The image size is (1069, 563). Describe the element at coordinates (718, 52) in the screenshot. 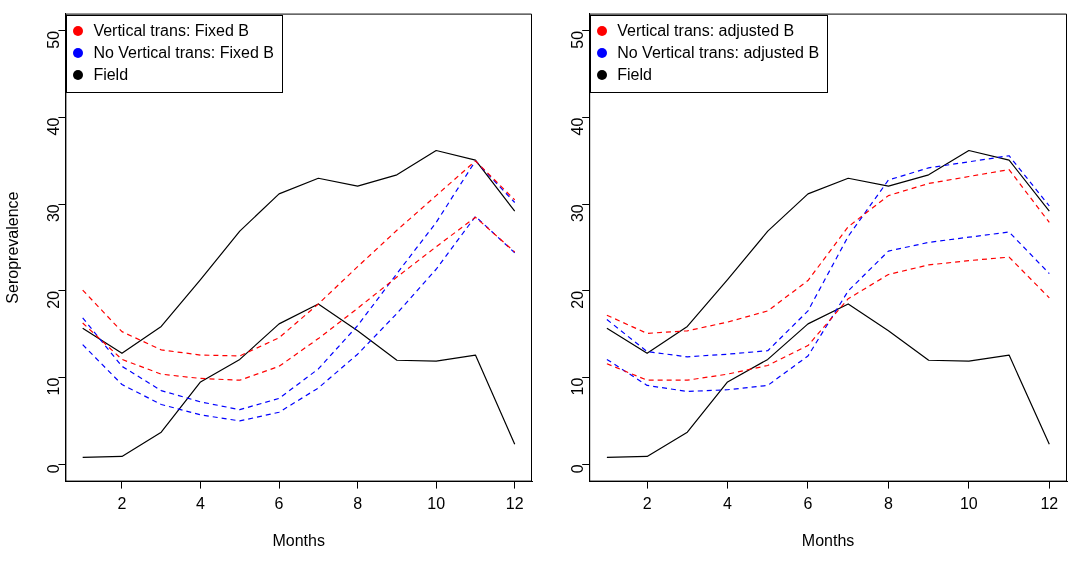

I see `legend-label: No Vertical trans: adjusted B` at that location.